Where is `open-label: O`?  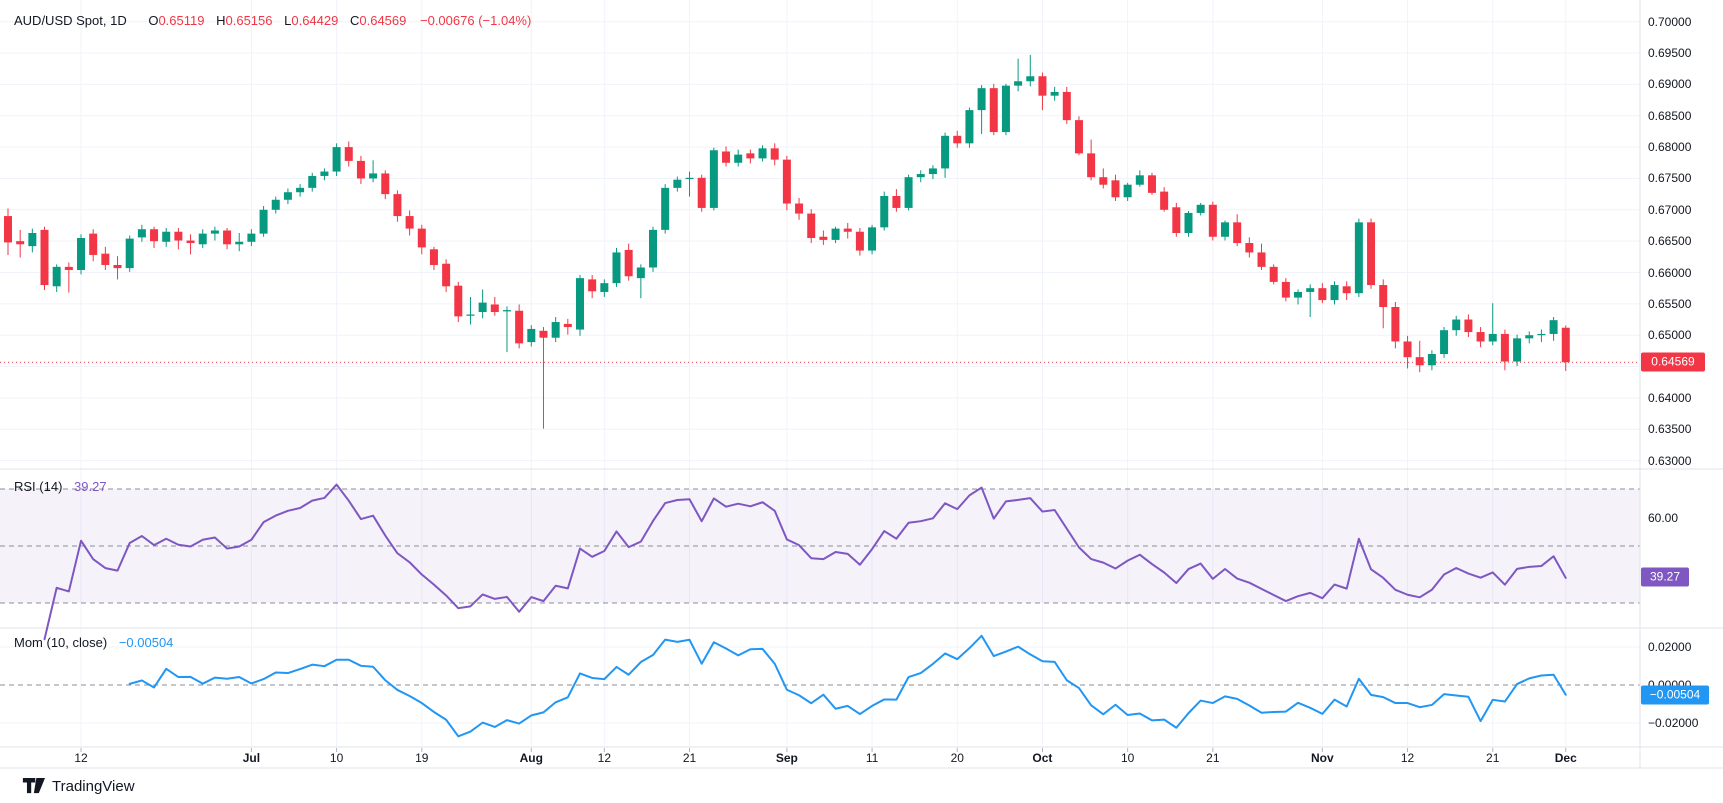
open-label: O is located at coordinates (153, 20).